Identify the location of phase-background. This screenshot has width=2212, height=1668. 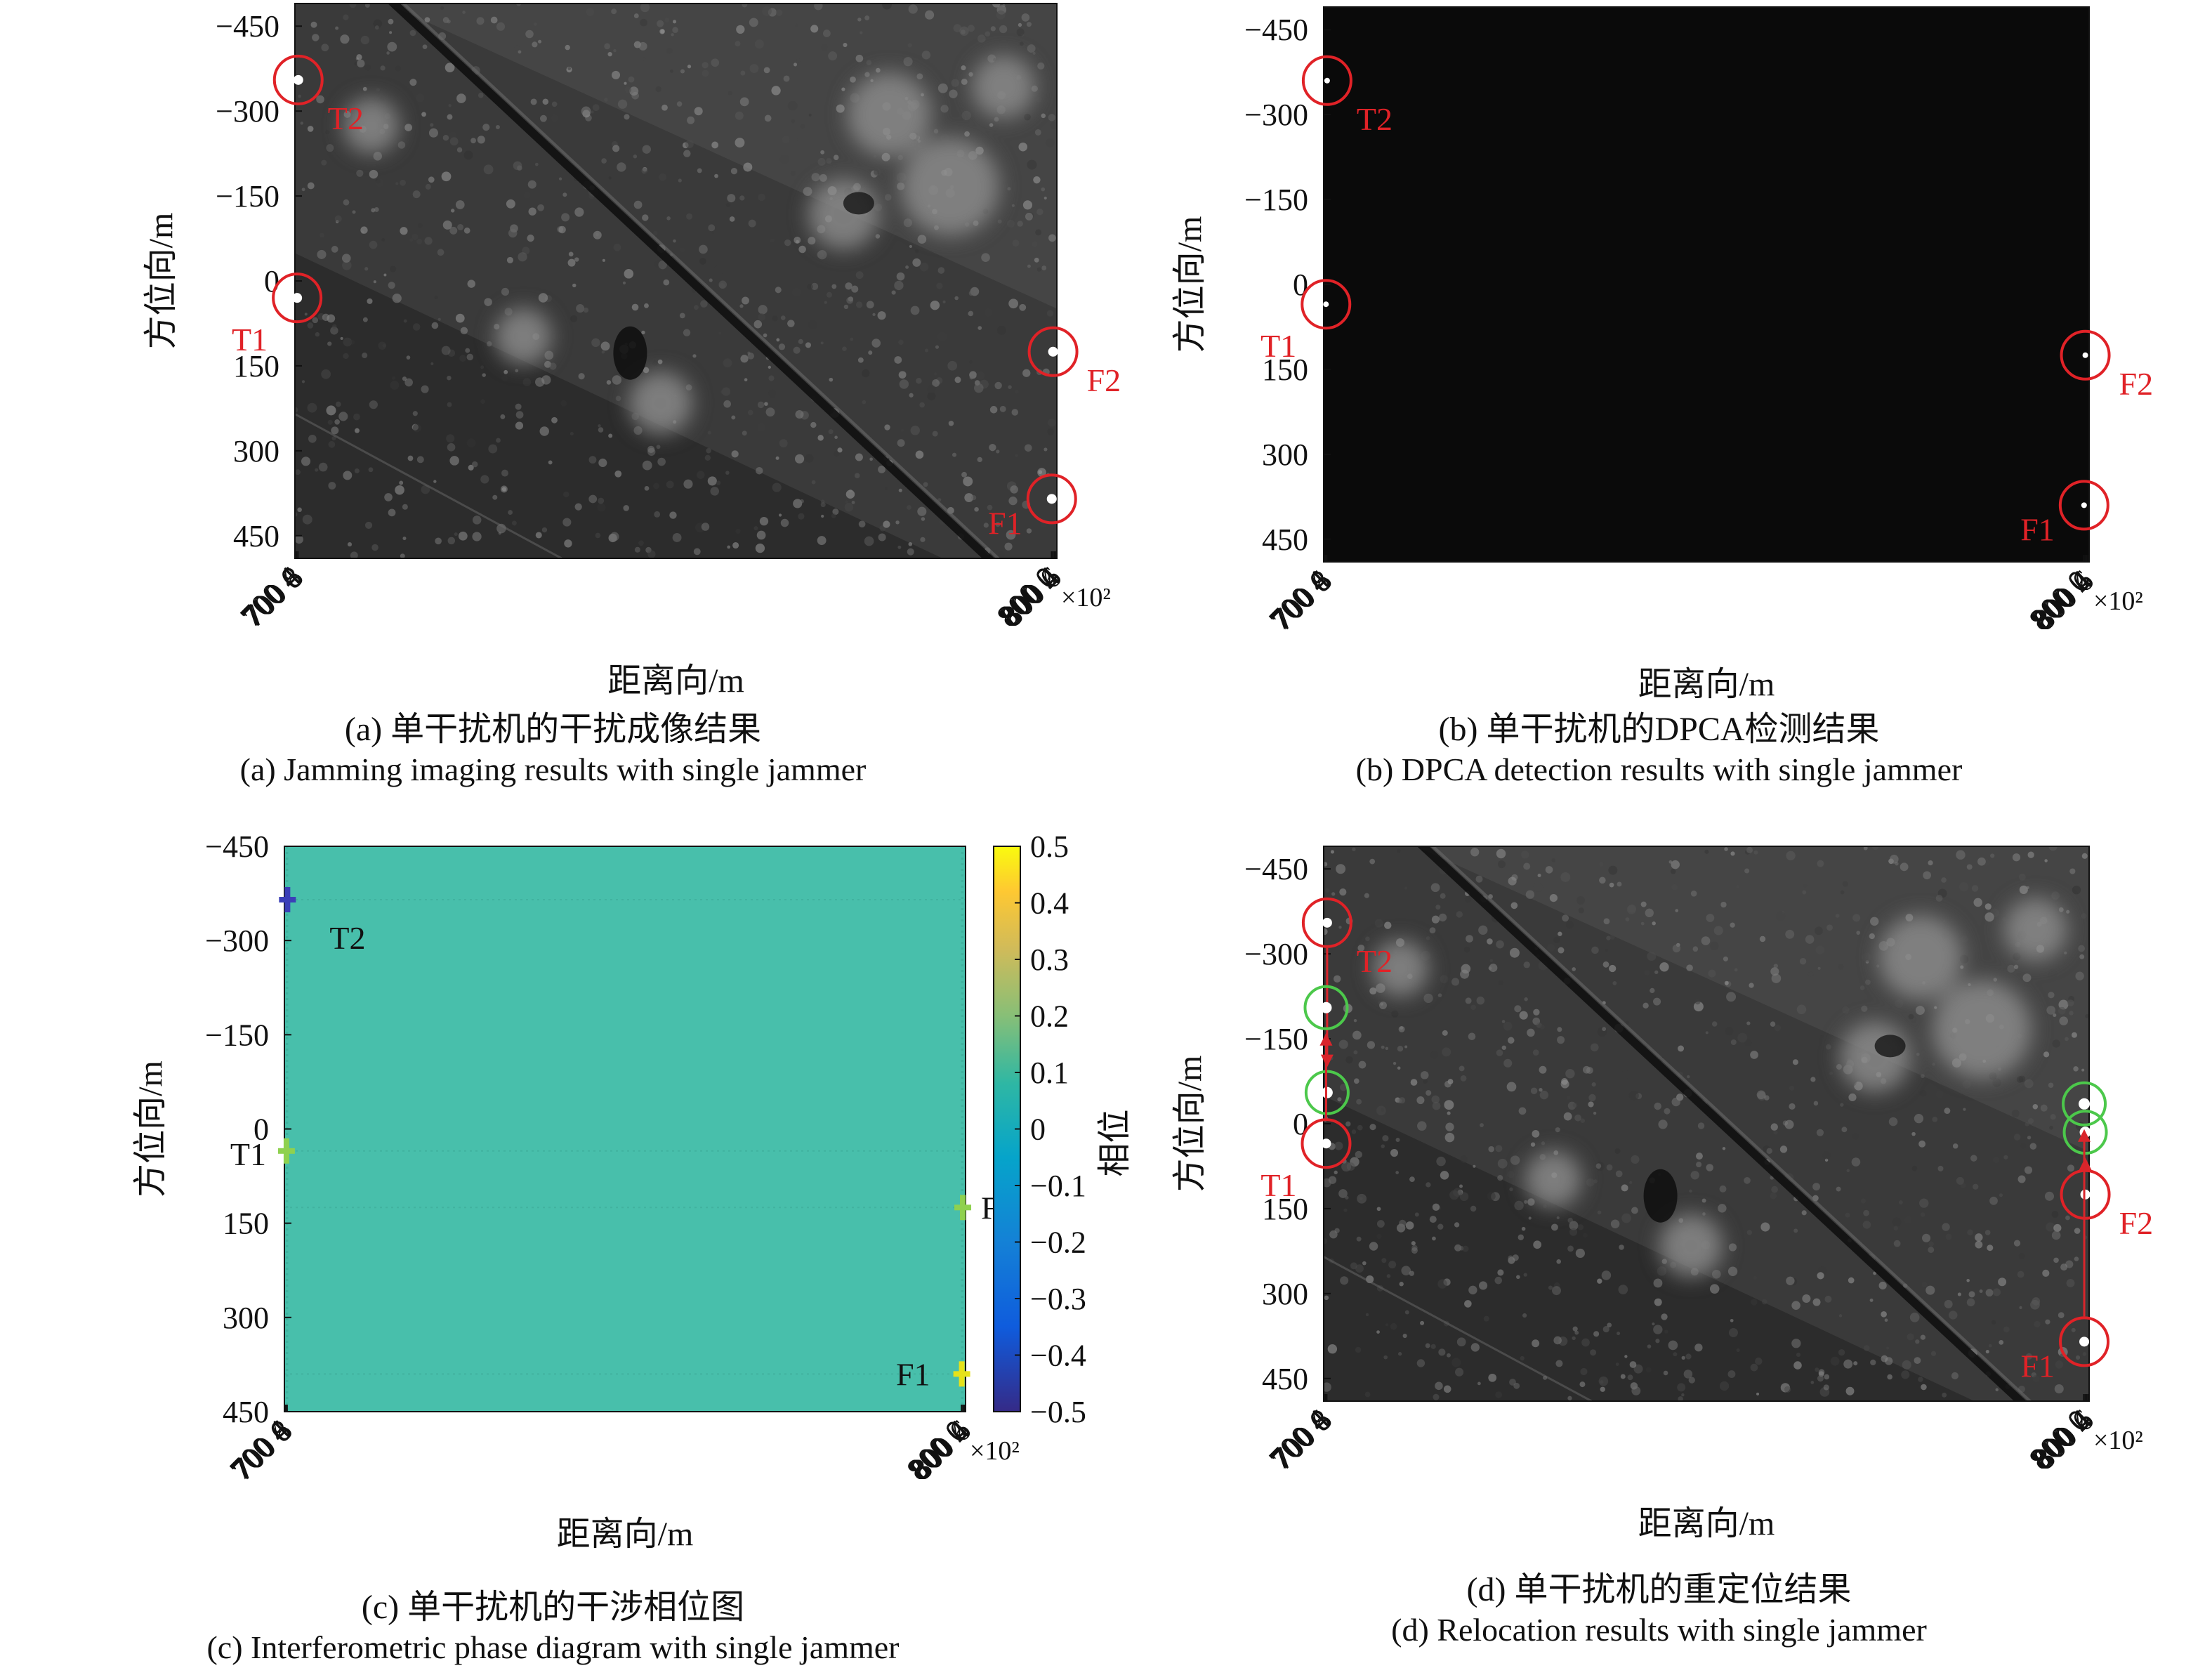
(625, 1129).